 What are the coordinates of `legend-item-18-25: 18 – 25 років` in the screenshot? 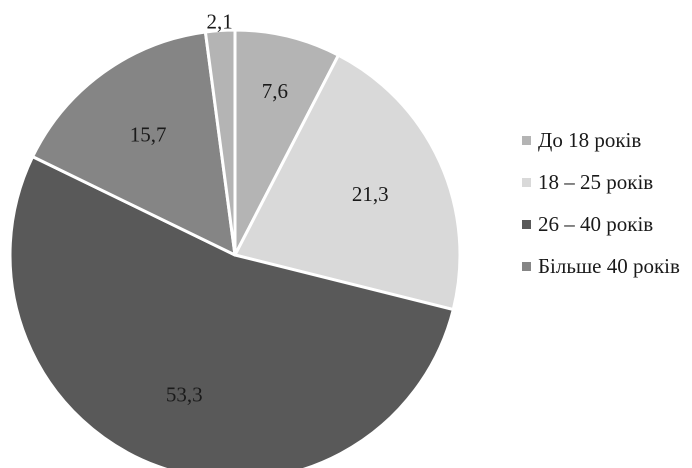 It's located at (605, 182).